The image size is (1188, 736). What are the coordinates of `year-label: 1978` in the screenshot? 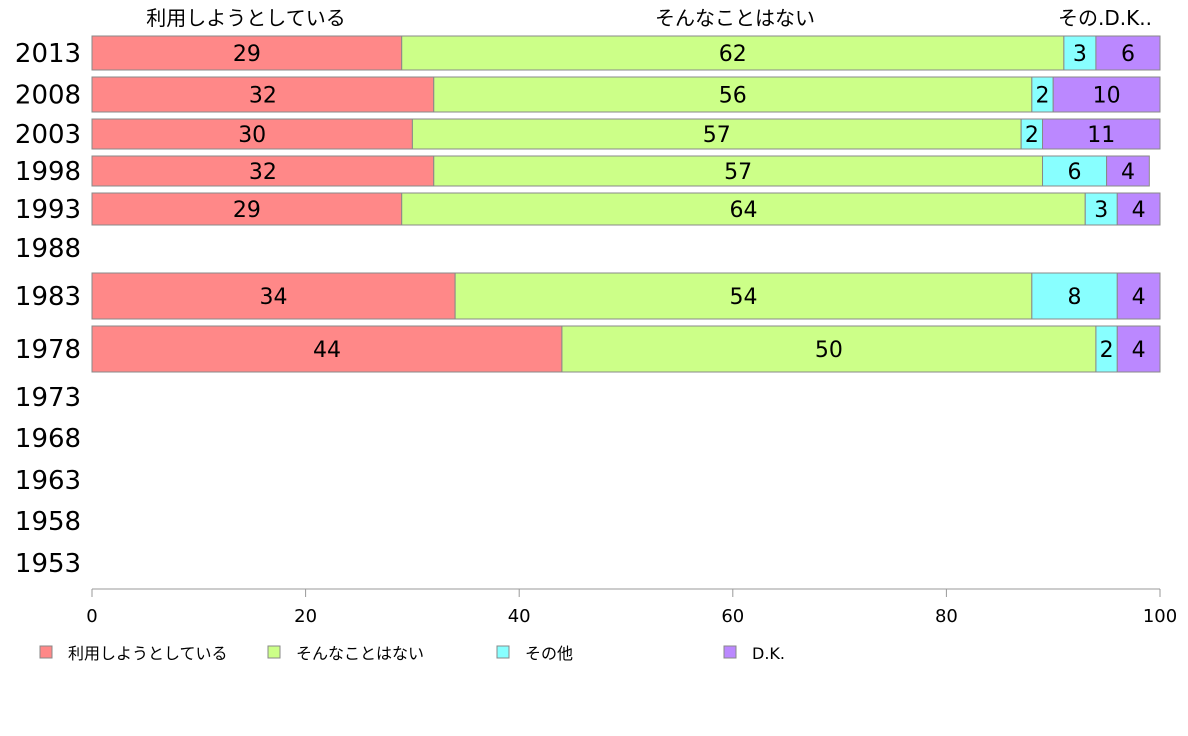 It's located at (48, 350).